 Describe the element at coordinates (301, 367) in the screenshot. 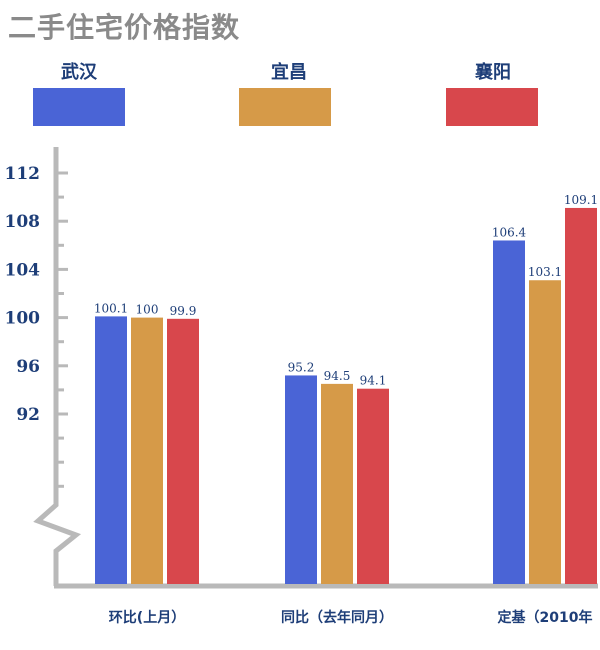

I see `bar-value-label: 95.2` at that location.